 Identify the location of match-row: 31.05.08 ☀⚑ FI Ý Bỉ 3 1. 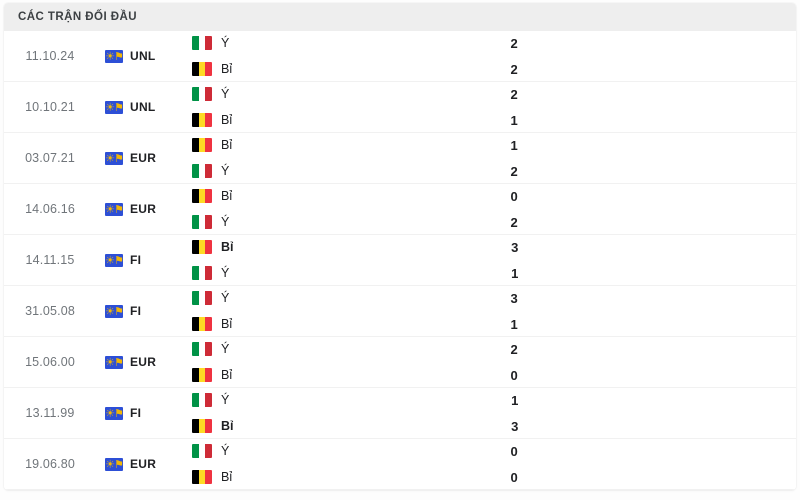
(400, 311).